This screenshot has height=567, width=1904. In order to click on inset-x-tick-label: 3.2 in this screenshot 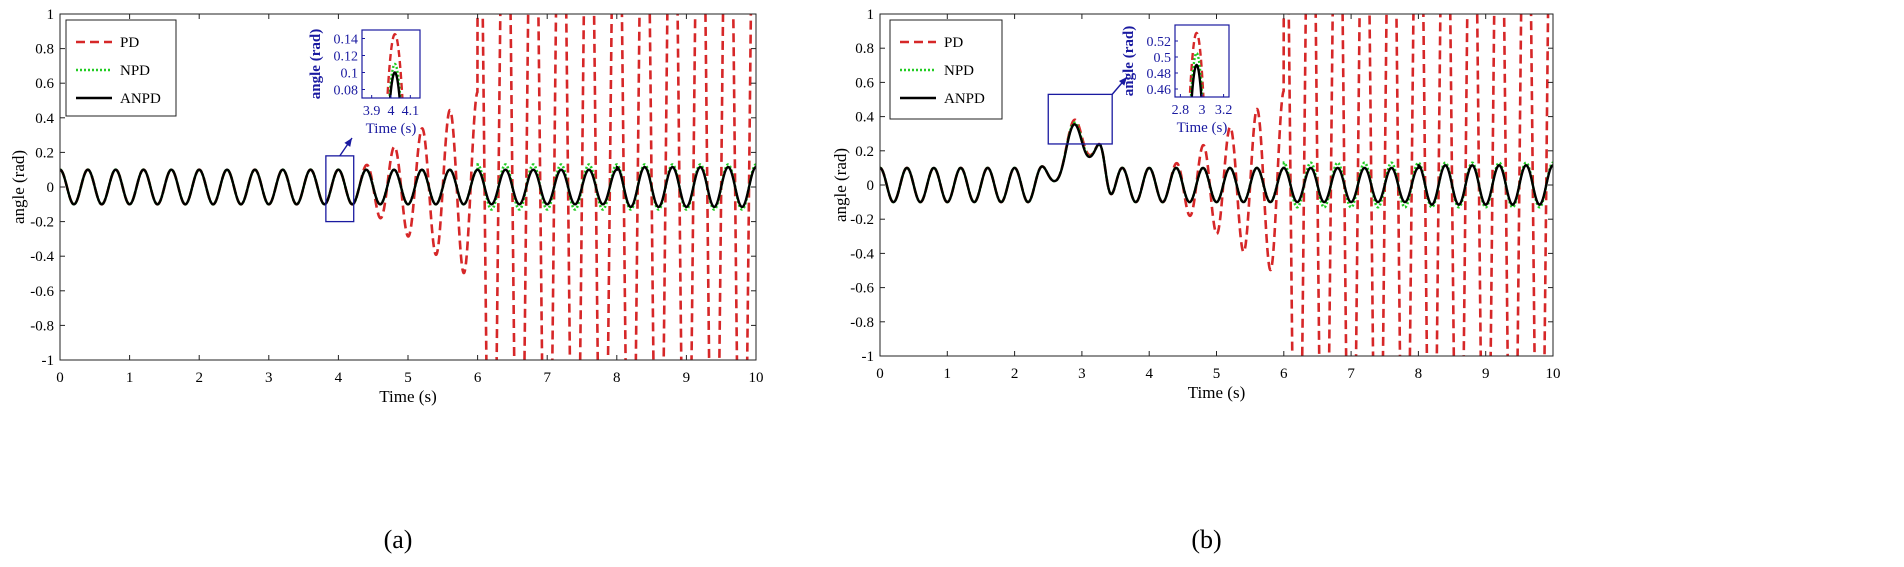, I will do `click(1224, 110)`.